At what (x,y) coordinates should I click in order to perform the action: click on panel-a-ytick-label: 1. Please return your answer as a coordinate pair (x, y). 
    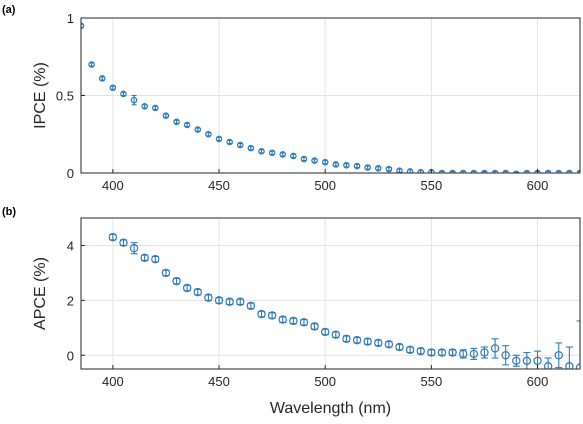
    Looking at the image, I should click on (70, 18).